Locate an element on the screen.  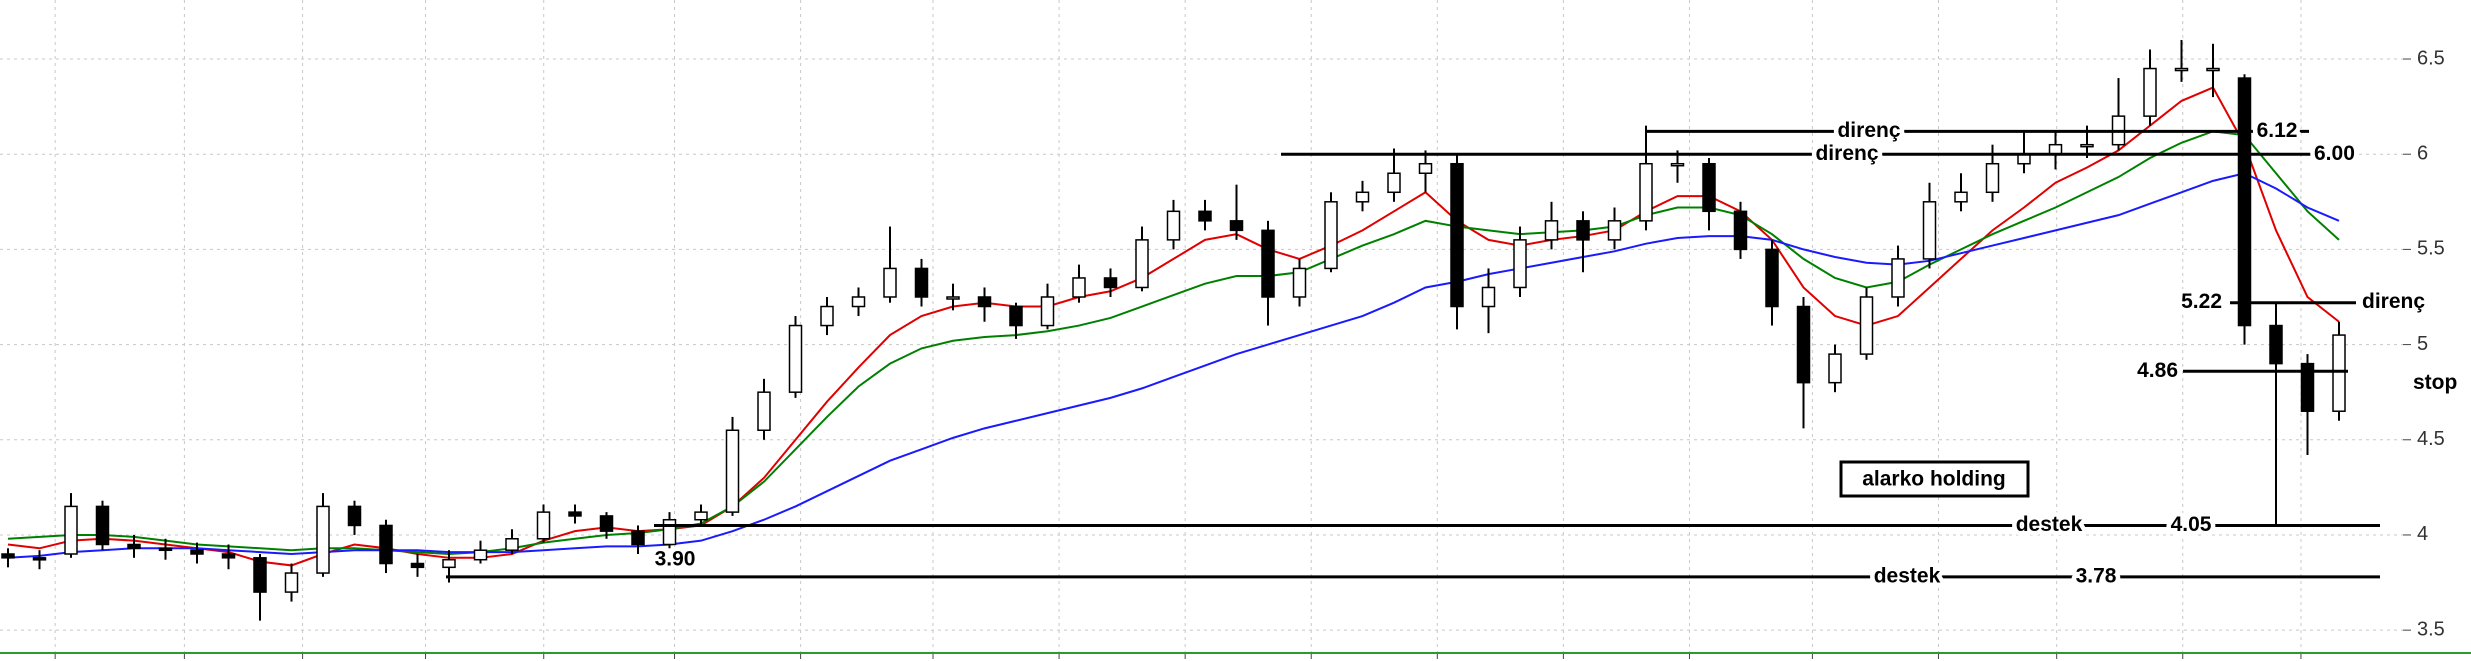
y-tick-label: 6.5 is located at coordinates (2431, 58).